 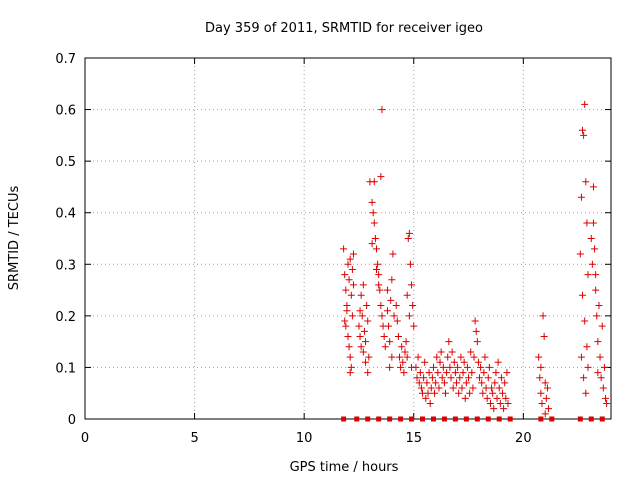 I want to click on y-tick-label: 0.5, so click(x=65, y=162).